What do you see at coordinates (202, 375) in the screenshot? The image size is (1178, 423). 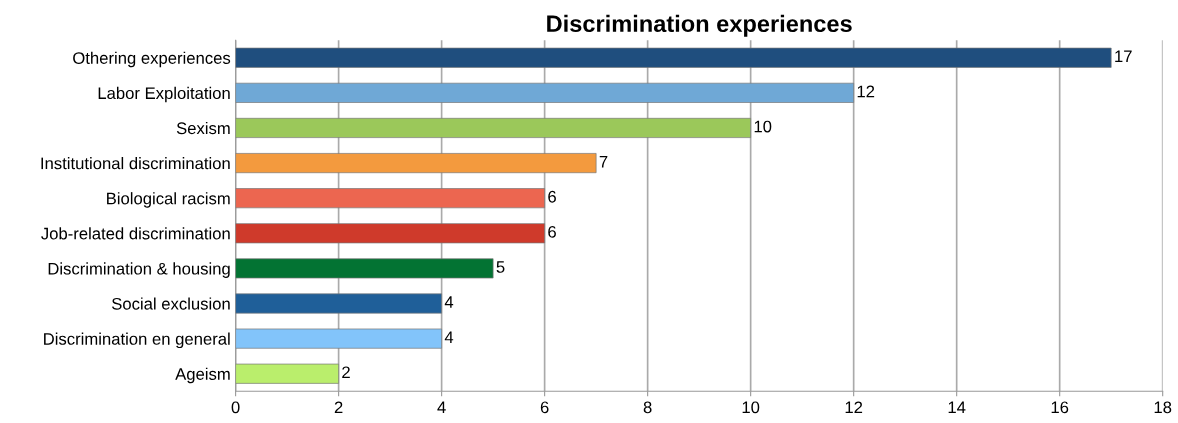 I see `y-tick-label: Ageism` at bounding box center [202, 375].